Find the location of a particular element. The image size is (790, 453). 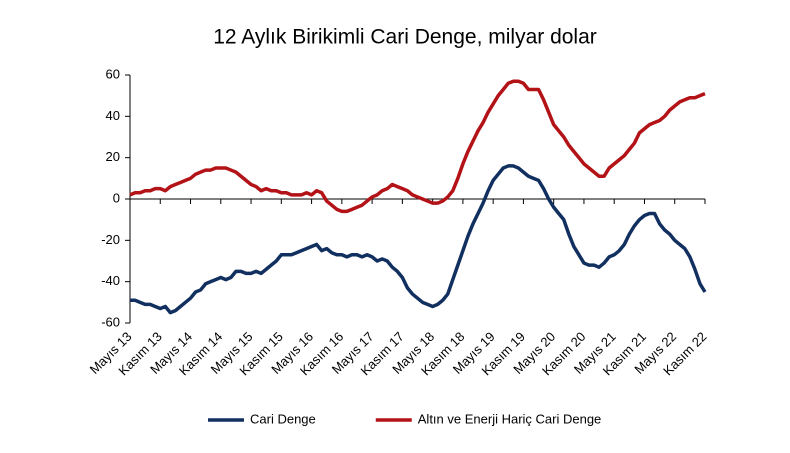

y-tick-label: 0 is located at coordinates (116, 197).